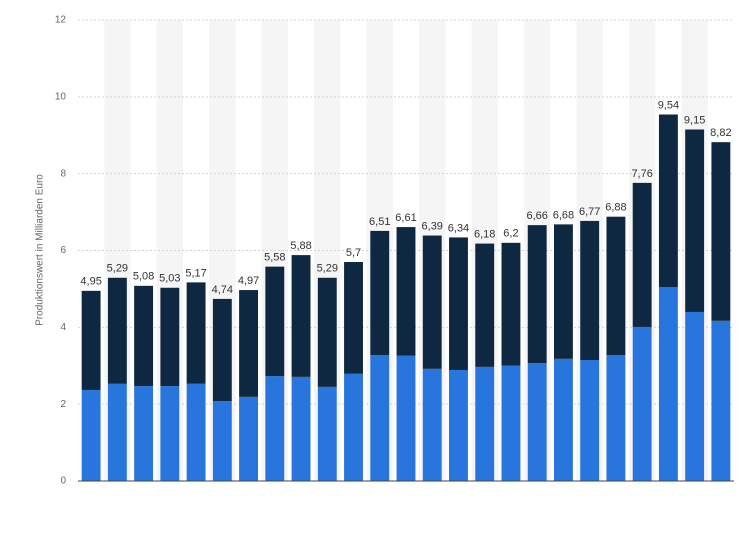 Image resolution: width=754 pixels, height=560 pixels. Describe the element at coordinates (63, 404) in the screenshot. I see `y-tick-label: 2` at that location.